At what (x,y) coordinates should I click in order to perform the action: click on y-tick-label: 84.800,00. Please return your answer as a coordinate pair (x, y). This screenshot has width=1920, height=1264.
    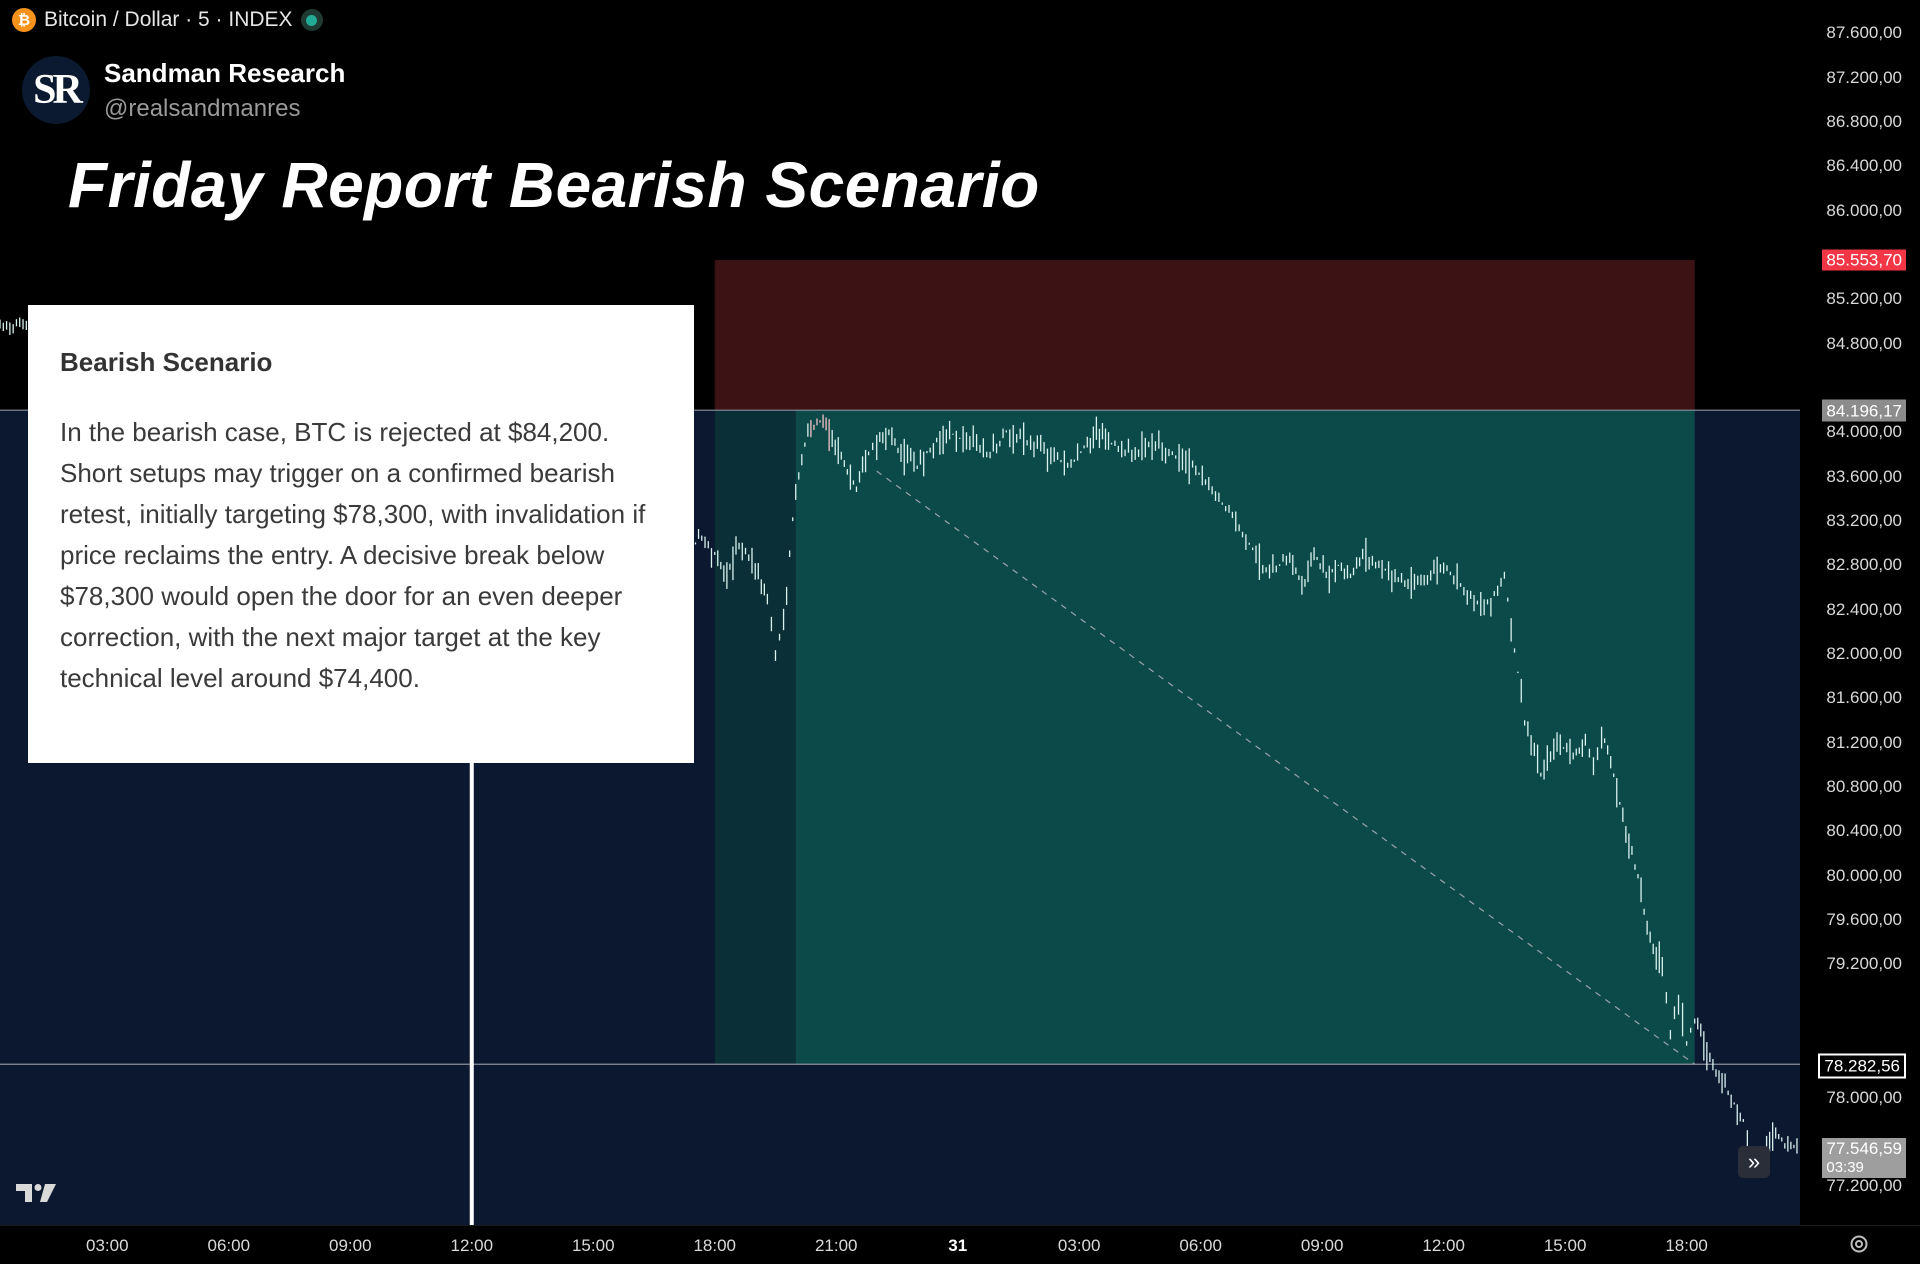
    Looking at the image, I should click on (1864, 343).